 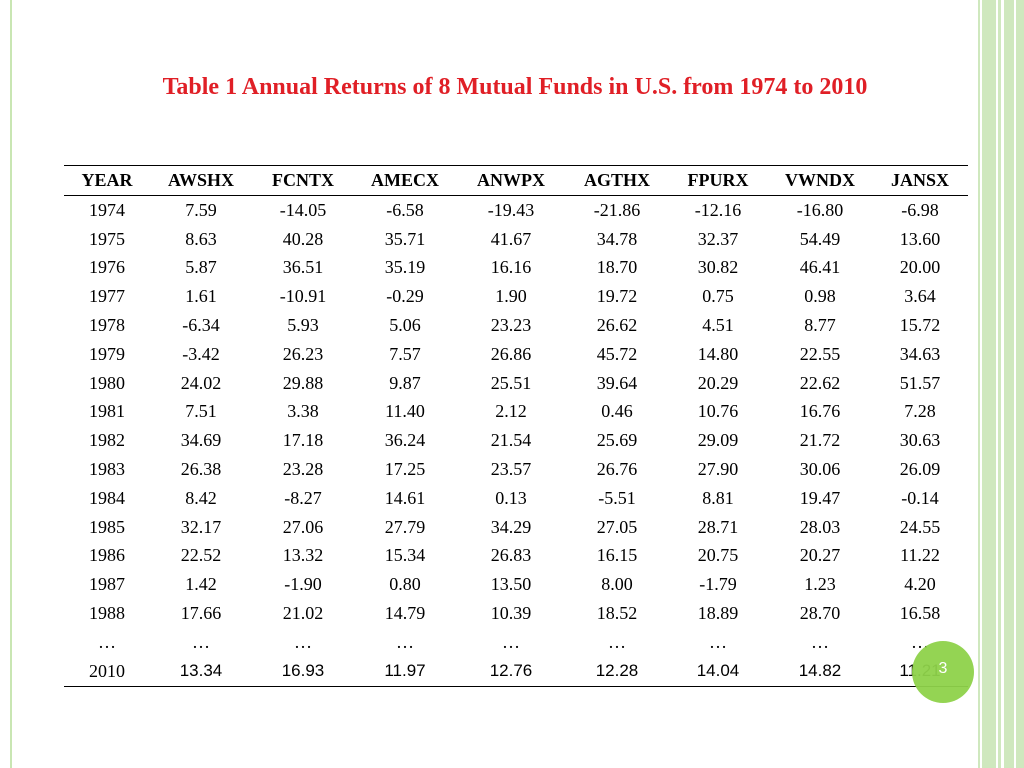 I want to click on table-cell: 30.82, so click(x=718, y=267).